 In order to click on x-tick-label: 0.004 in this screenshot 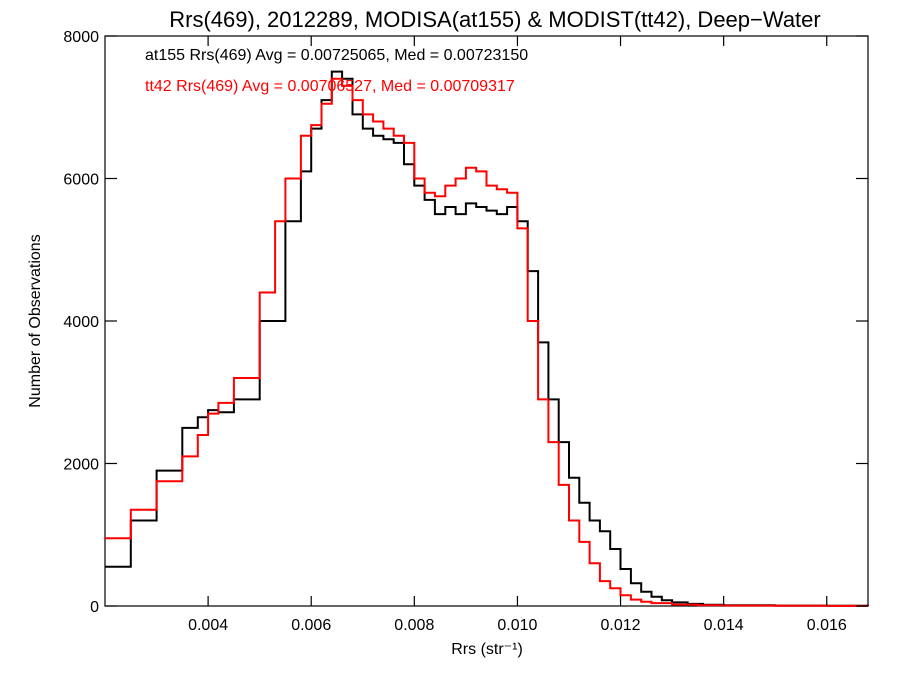, I will do `click(208, 625)`.